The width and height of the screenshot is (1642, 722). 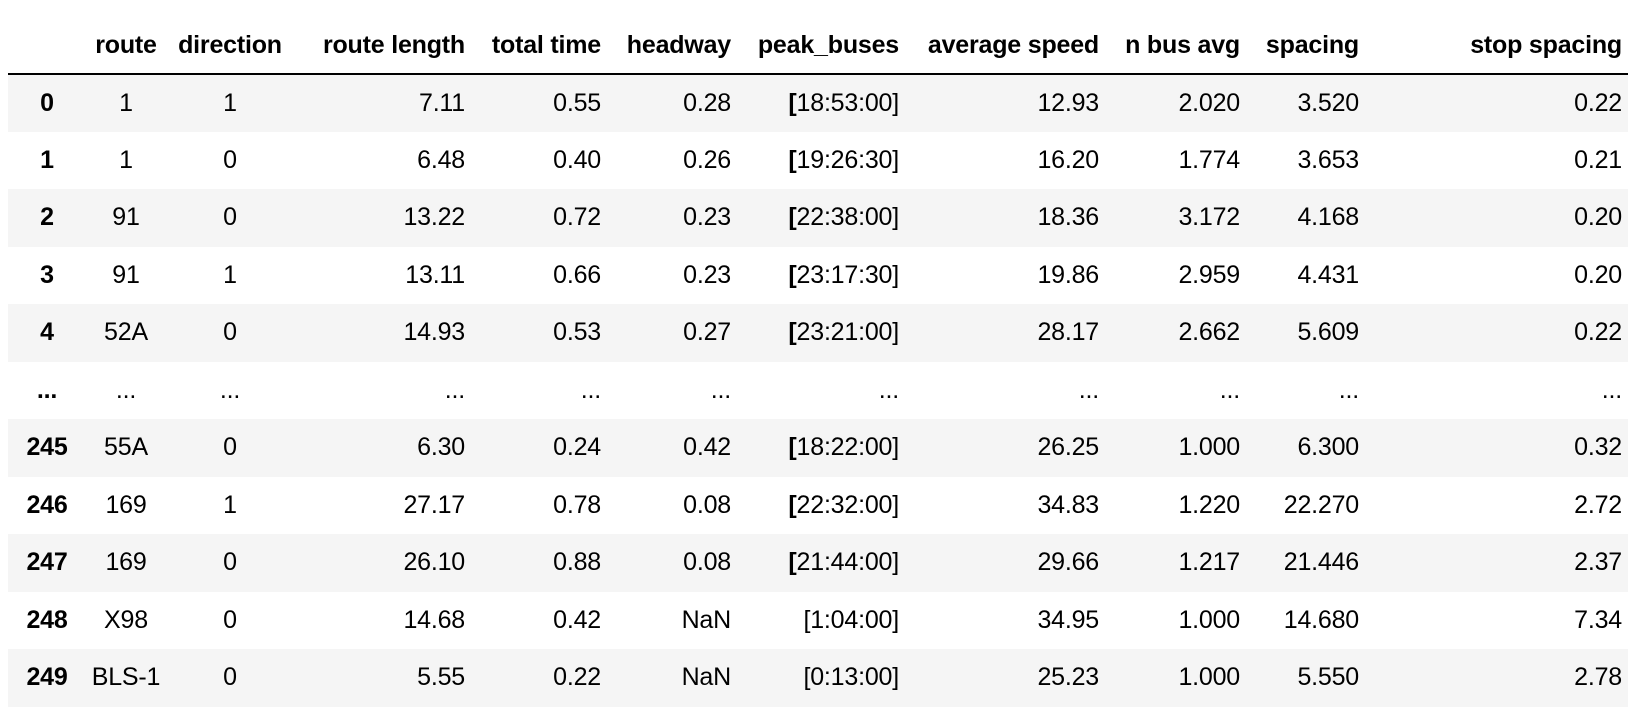 What do you see at coordinates (821, 46) in the screenshot?
I see `header-peak-buses: peak_buses` at bounding box center [821, 46].